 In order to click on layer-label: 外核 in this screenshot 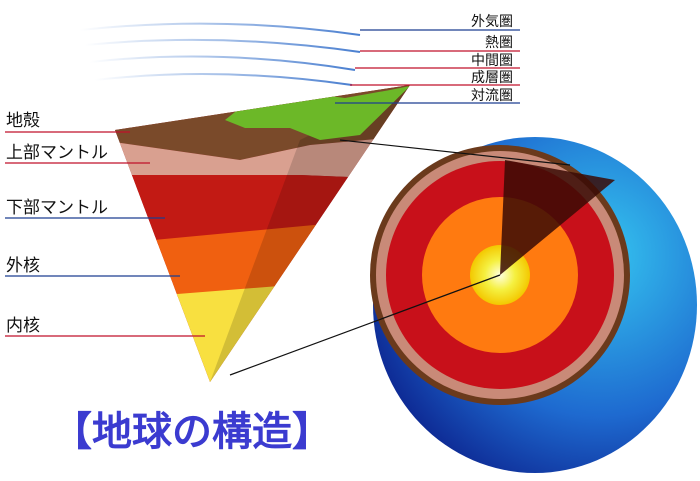, I will do `click(23, 266)`.